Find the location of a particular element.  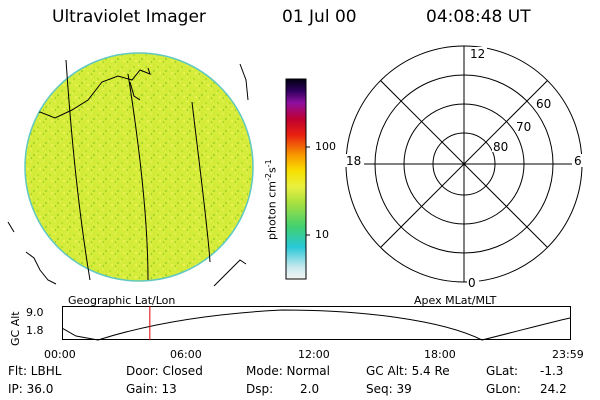

dsp-value: 2.0 is located at coordinates (310, 389).